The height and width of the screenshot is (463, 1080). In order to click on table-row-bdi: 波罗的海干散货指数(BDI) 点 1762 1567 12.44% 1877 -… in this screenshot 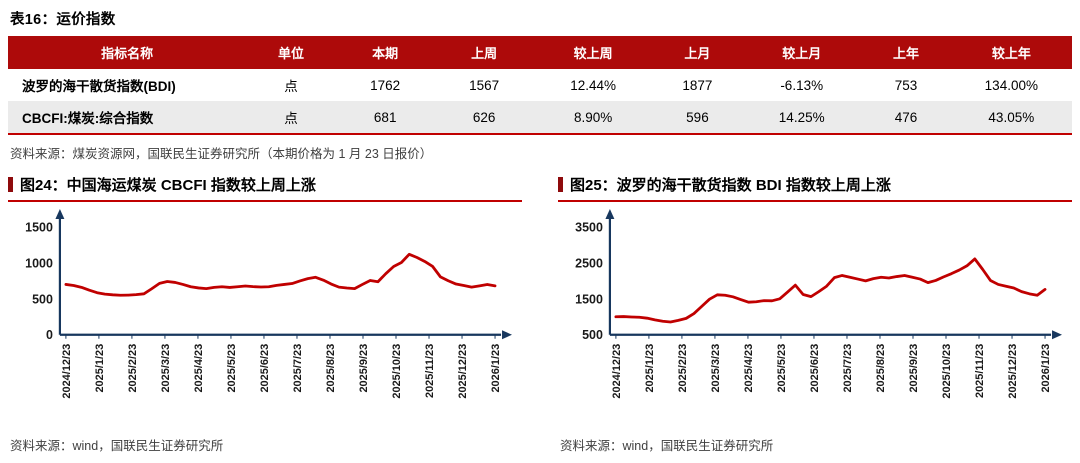, I will do `click(540, 85)`.